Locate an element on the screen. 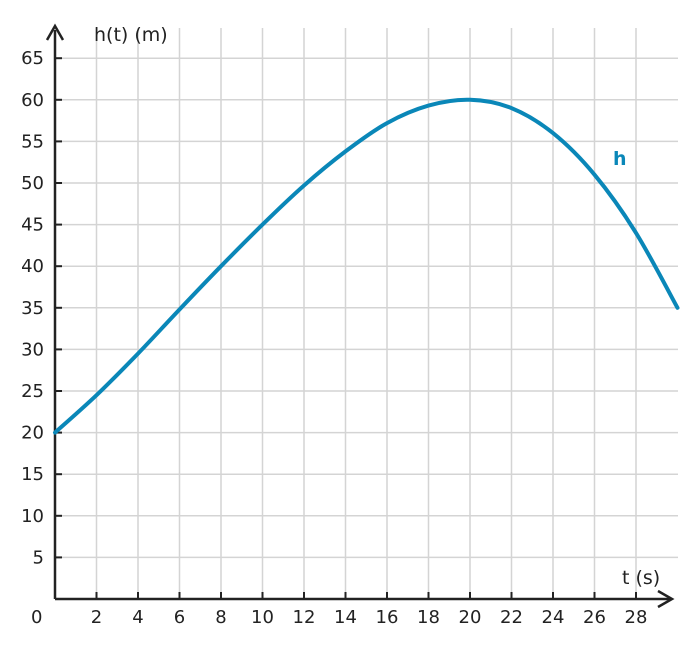 The width and height of the screenshot is (695, 647). y-tick-label-10: 10 is located at coordinates (32, 516).